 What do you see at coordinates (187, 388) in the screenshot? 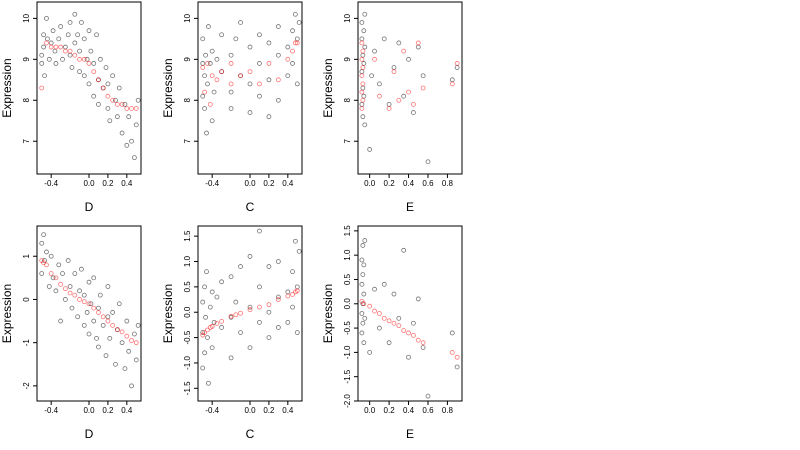
I see `y-tick-label: -1.5` at bounding box center [187, 388].